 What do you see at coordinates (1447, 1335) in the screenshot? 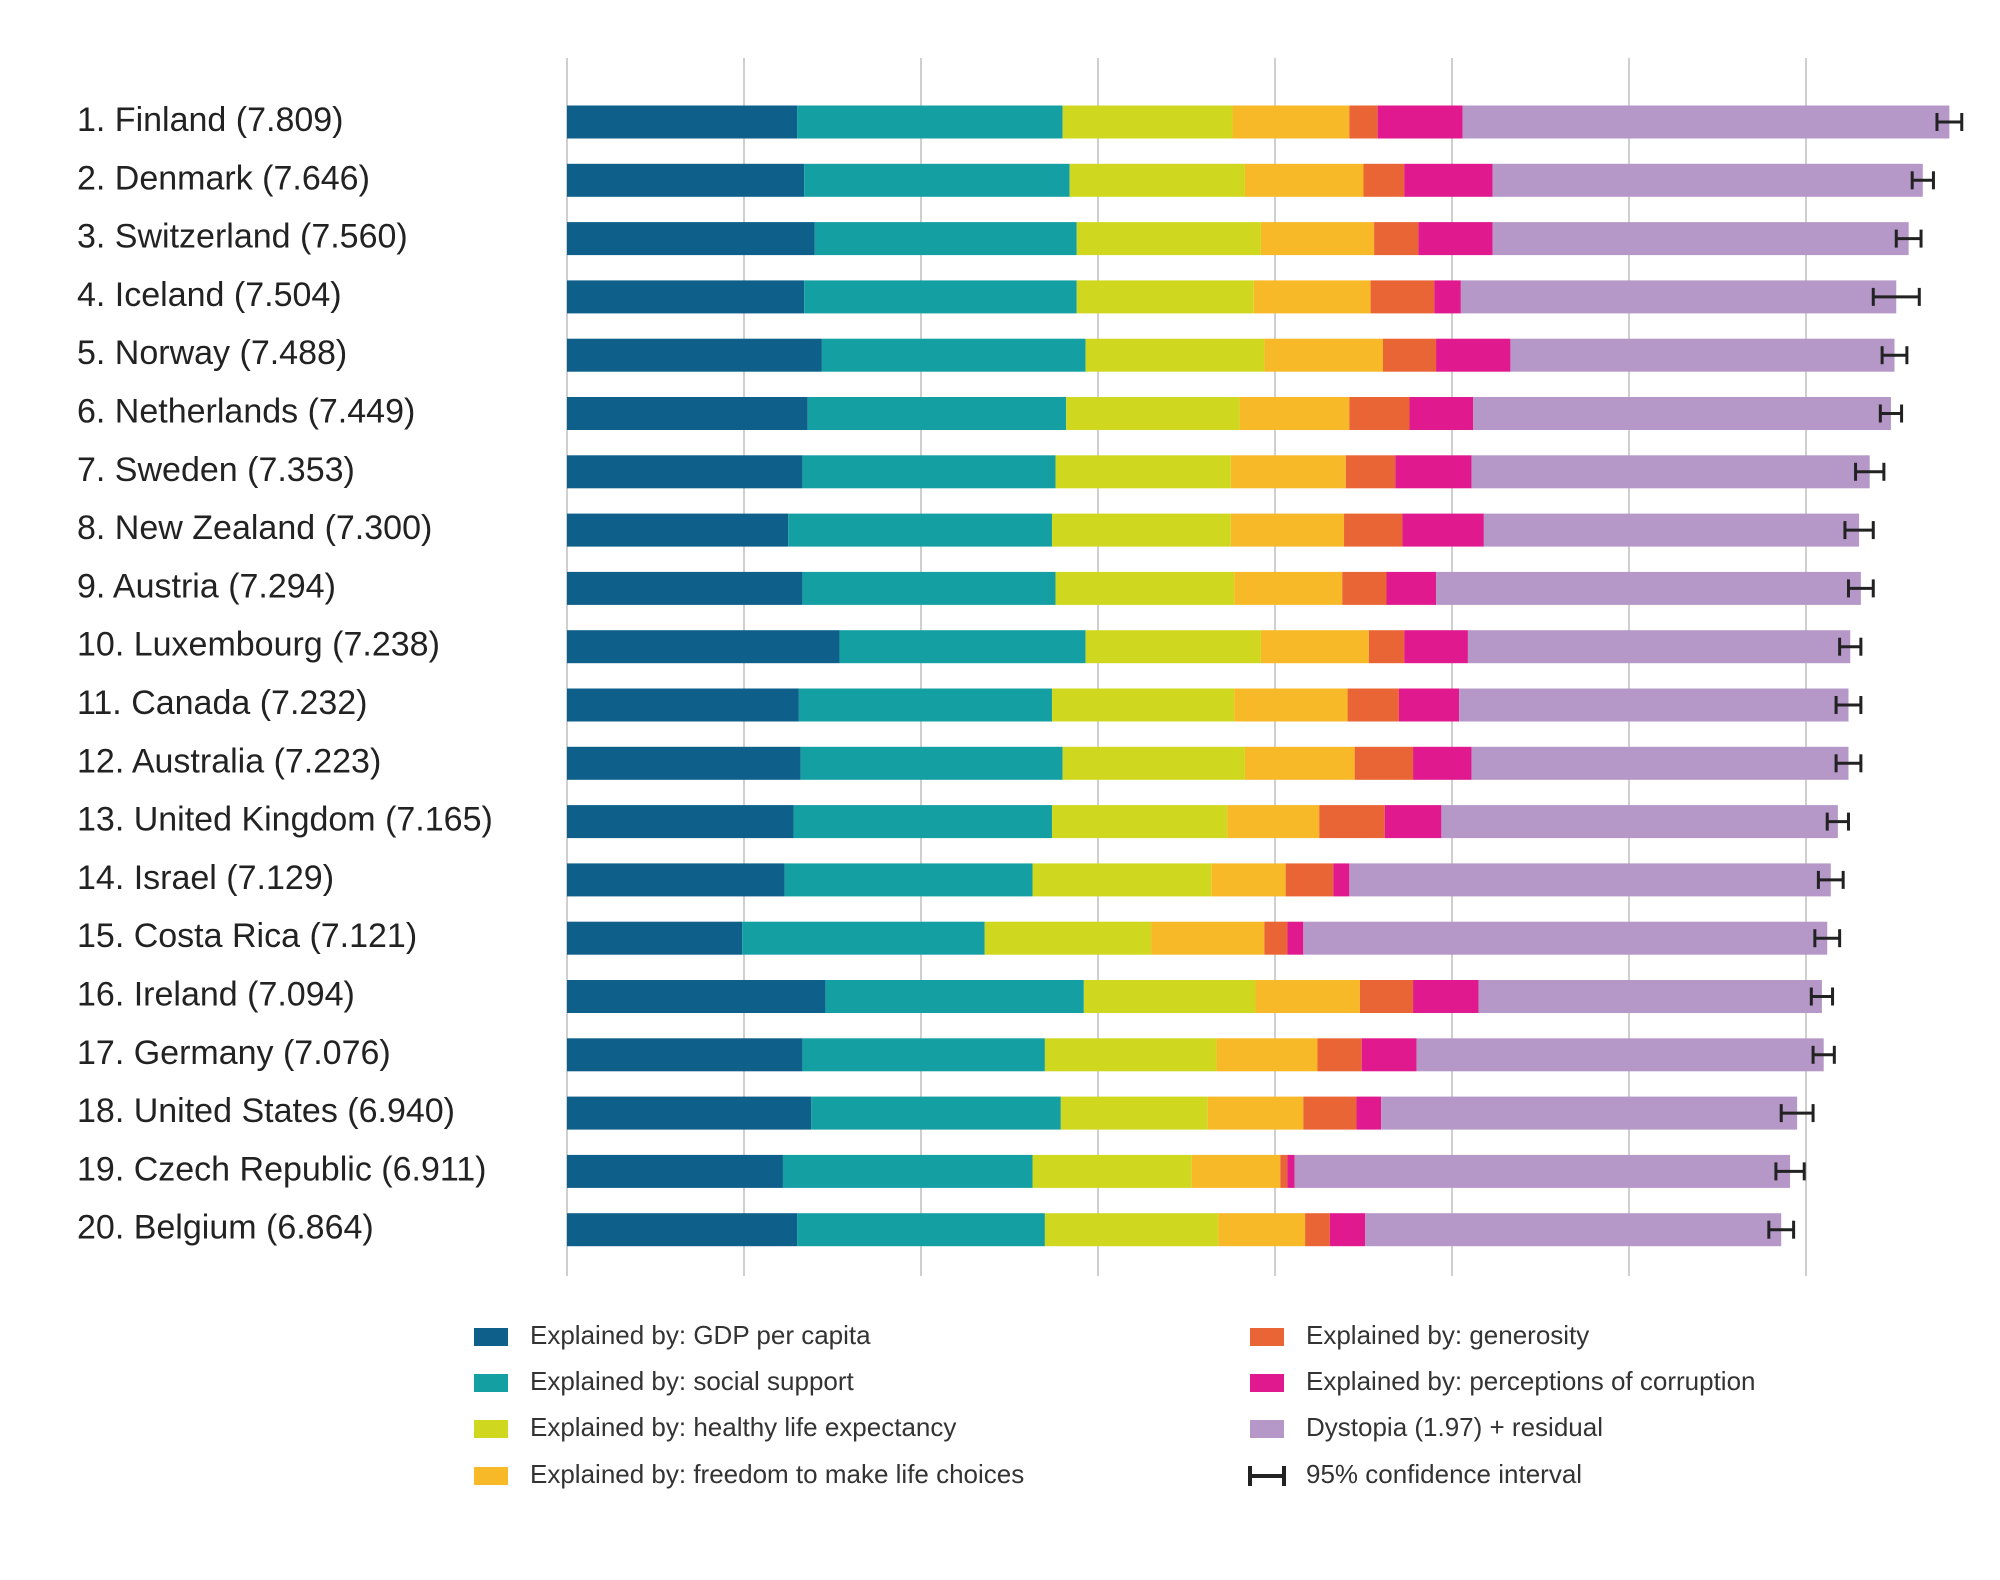
I see `legend-label: Explained by: generosity` at bounding box center [1447, 1335].